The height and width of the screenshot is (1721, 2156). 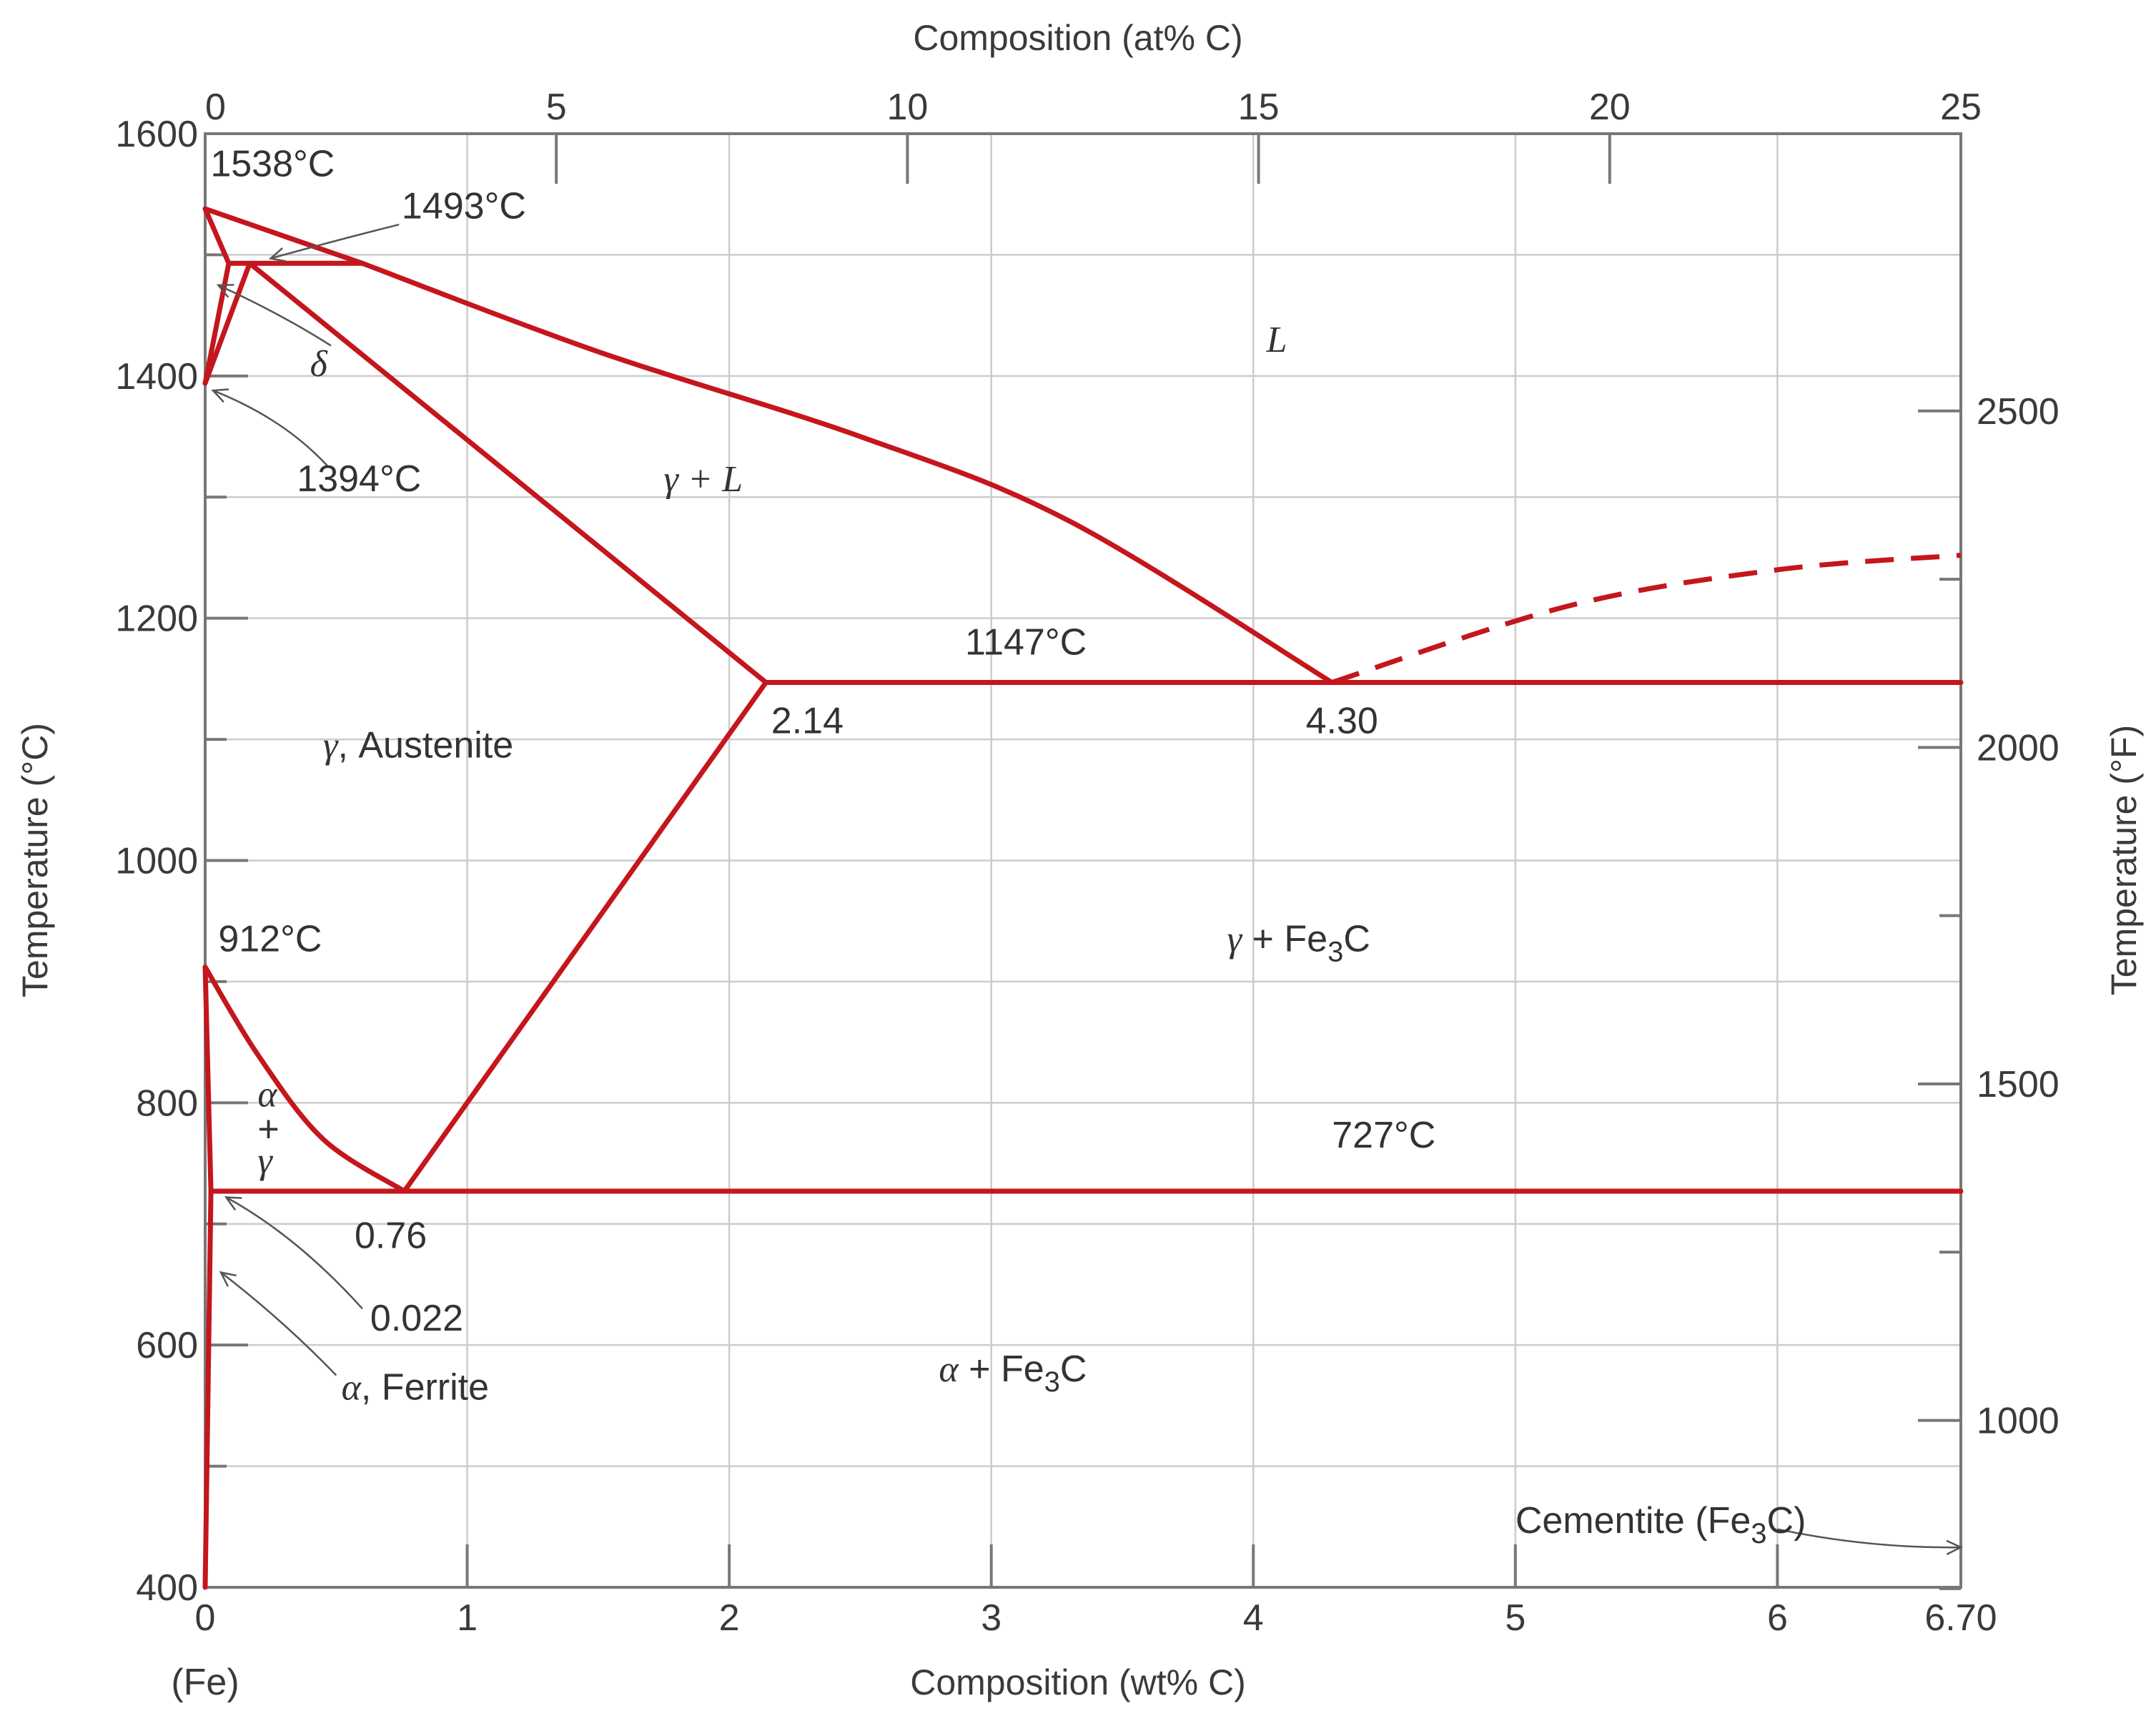 What do you see at coordinates (319, 365) in the screenshot?
I see `annotation-label: δ` at bounding box center [319, 365].